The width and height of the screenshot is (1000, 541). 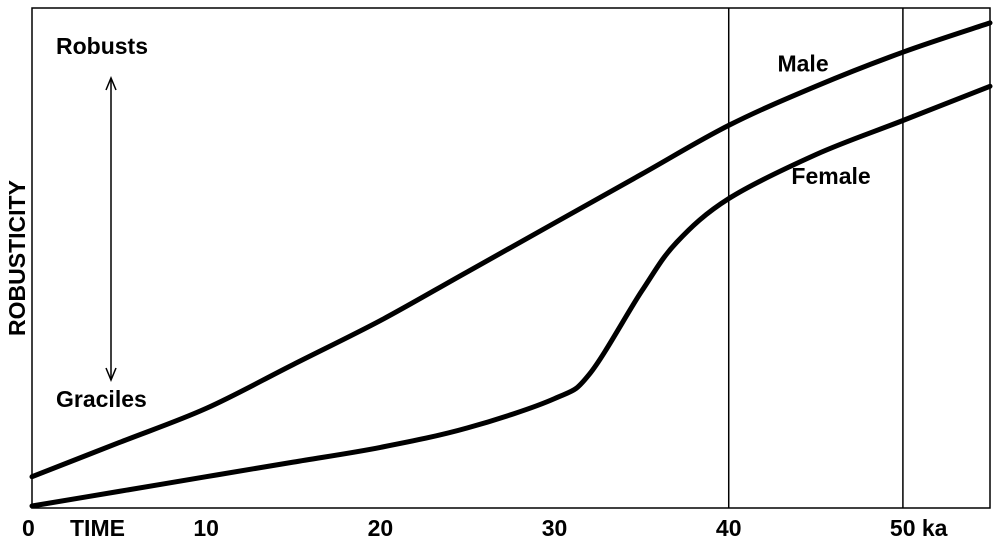 I want to click on arrowhead-down-icon, so click(x=111, y=374).